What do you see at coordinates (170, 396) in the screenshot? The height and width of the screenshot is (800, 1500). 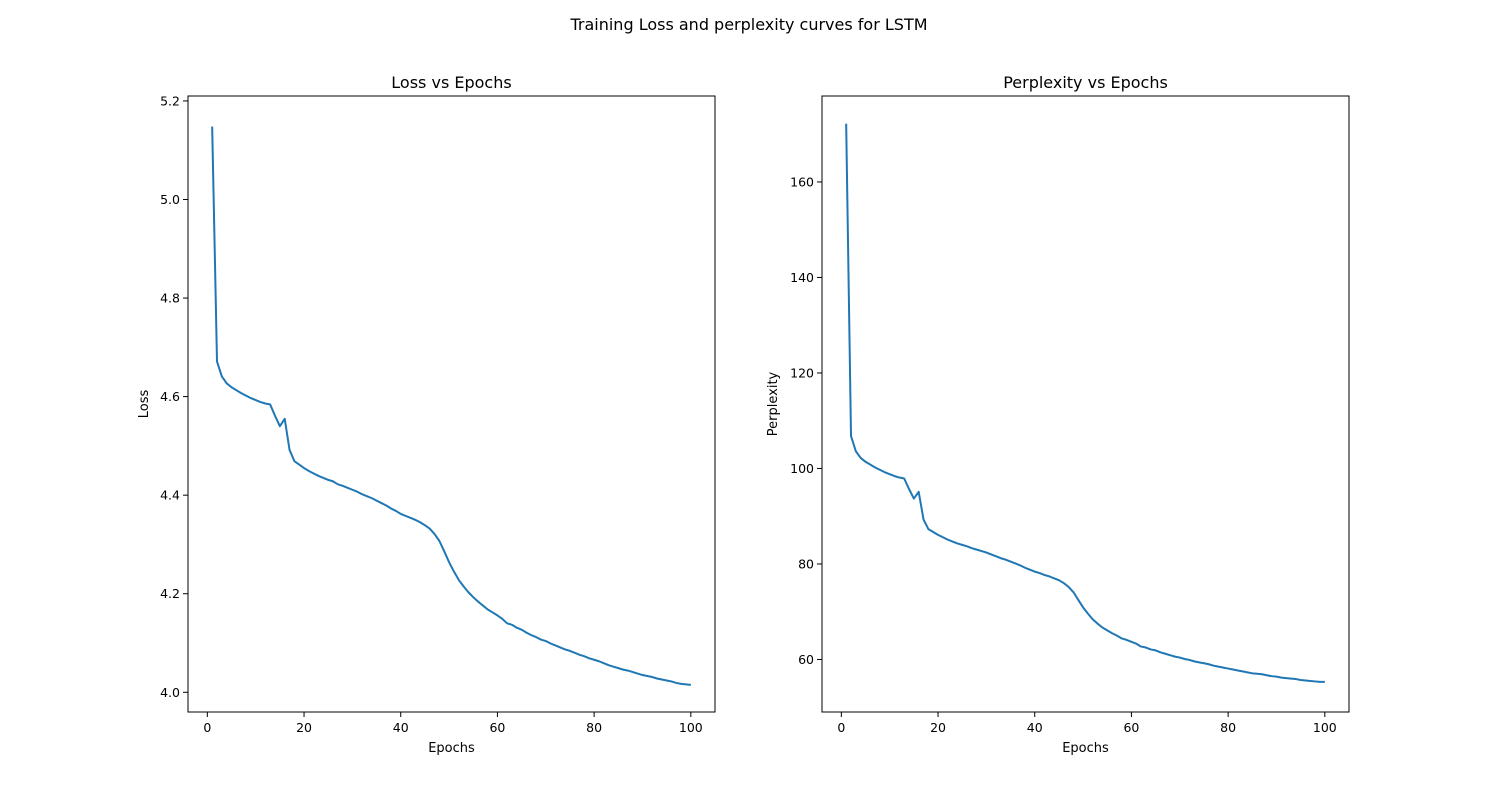 I see `loss-y-tick-label: 4.6` at bounding box center [170, 396].